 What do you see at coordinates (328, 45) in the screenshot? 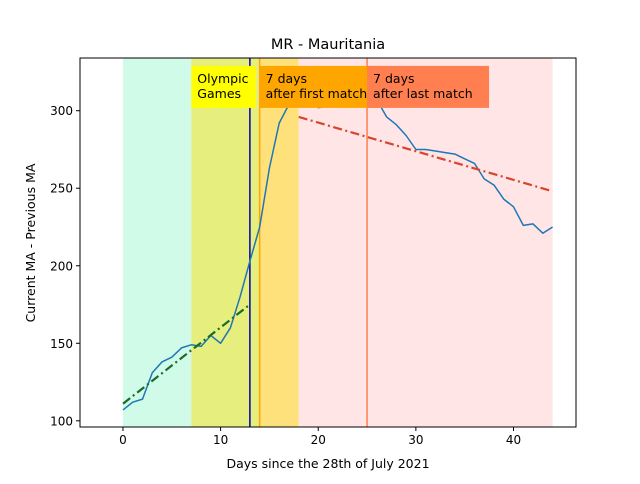
I see `chart-title: MR - Mauritania` at bounding box center [328, 45].